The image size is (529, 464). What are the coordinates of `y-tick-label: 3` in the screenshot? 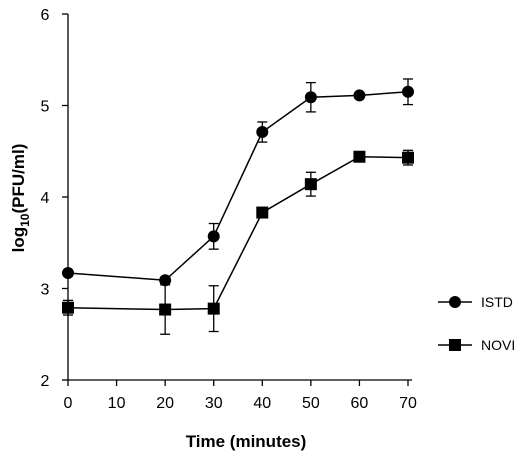 It's located at (45, 290).